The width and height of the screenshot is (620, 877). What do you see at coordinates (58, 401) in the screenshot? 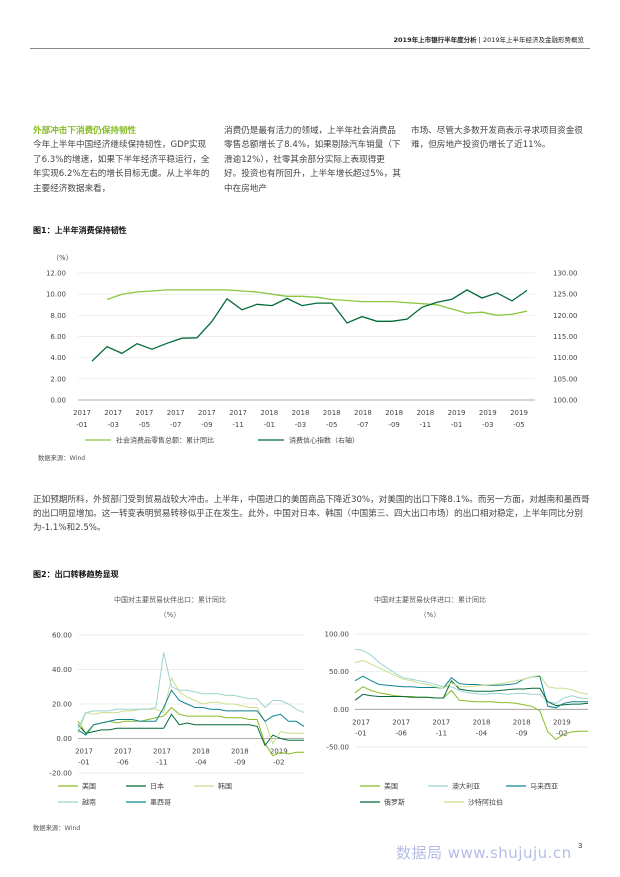
I see `fig1-y-left-tick: 0.00` at bounding box center [58, 401].